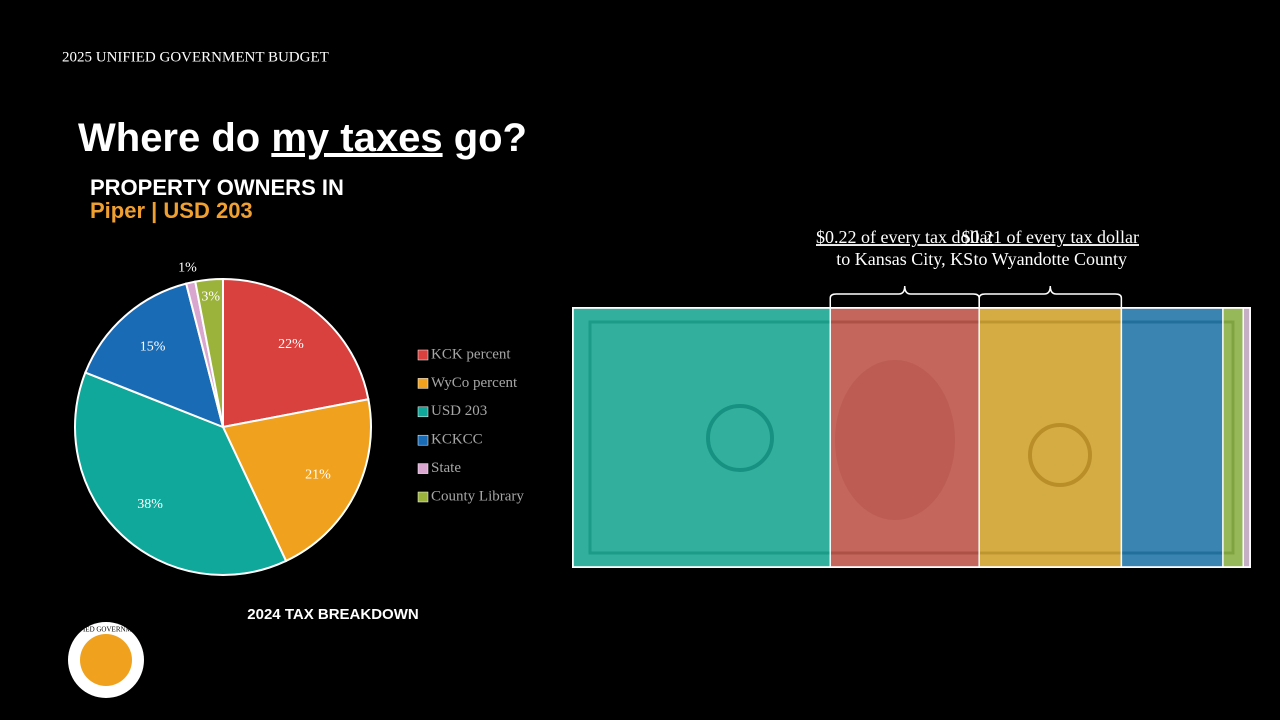 This screenshot has width=1280, height=720. What do you see at coordinates (457, 440) in the screenshot?
I see `legend-label: KCKCC` at bounding box center [457, 440].